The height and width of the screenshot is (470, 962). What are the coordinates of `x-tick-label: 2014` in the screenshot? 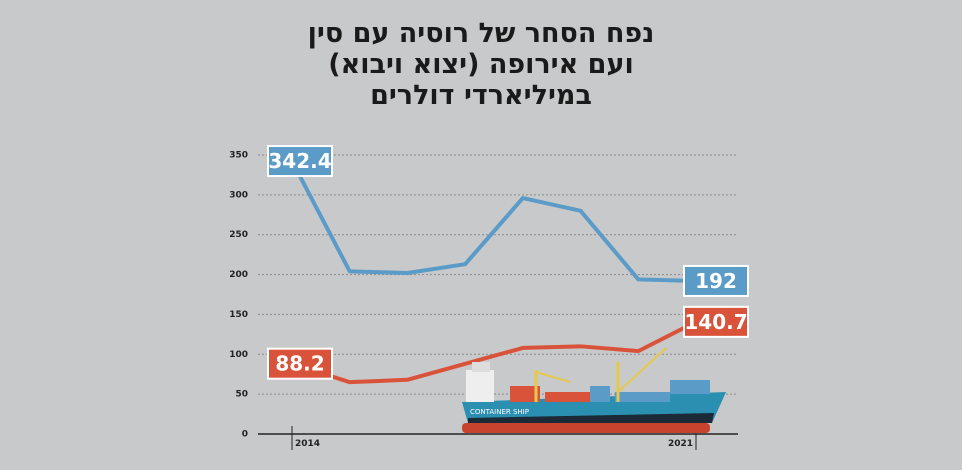 It's located at (307, 444).